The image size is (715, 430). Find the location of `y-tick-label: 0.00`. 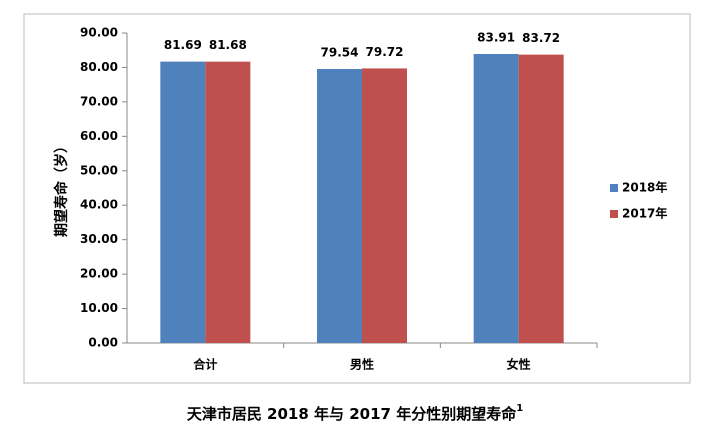

y-tick-label: 0.00 is located at coordinates (103, 343).